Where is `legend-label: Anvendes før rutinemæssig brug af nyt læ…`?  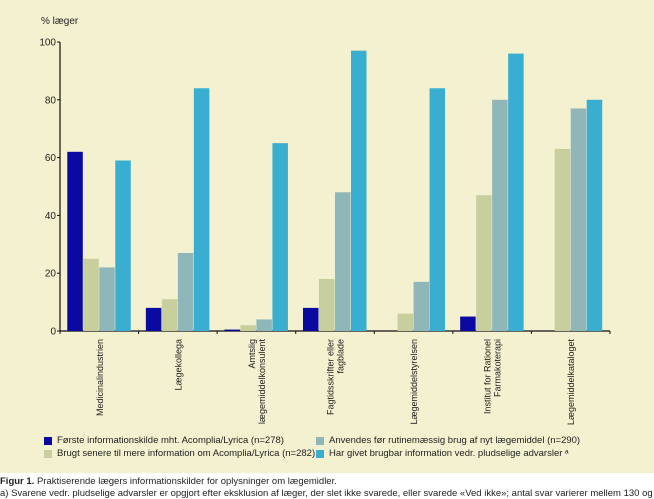 legend-label: Anvendes før rutinemæssig brug af nyt læ… is located at coordinates (455, 440).